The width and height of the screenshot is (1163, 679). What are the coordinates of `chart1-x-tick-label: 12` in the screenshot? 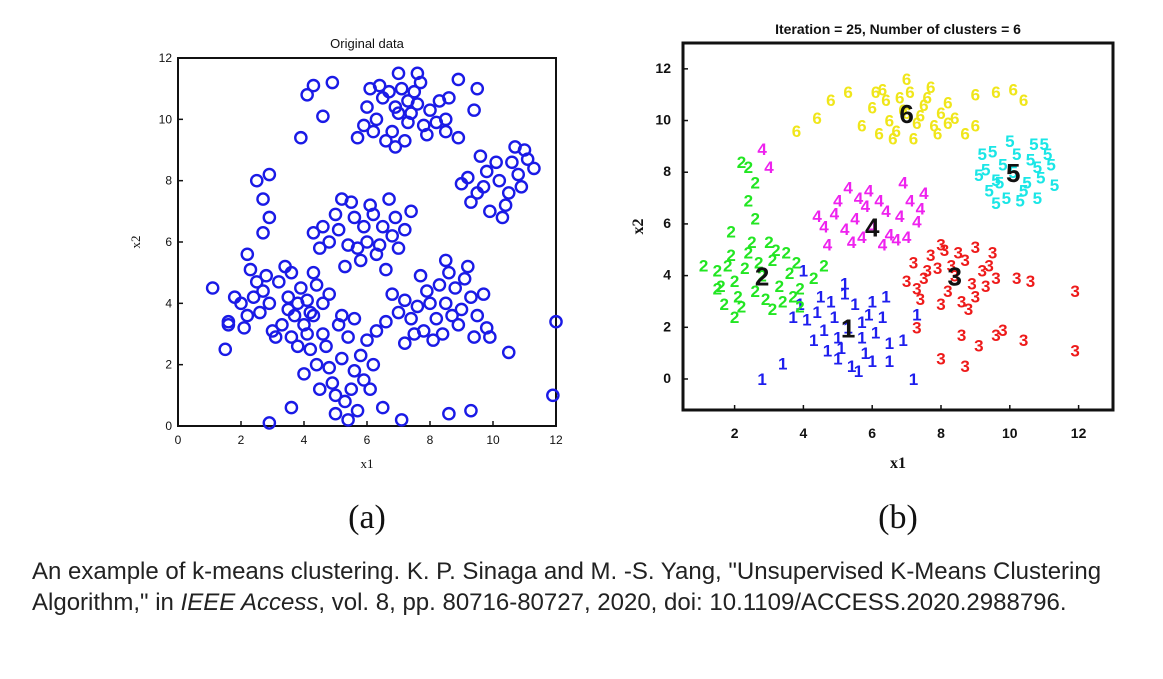 It's located at (556, 440).